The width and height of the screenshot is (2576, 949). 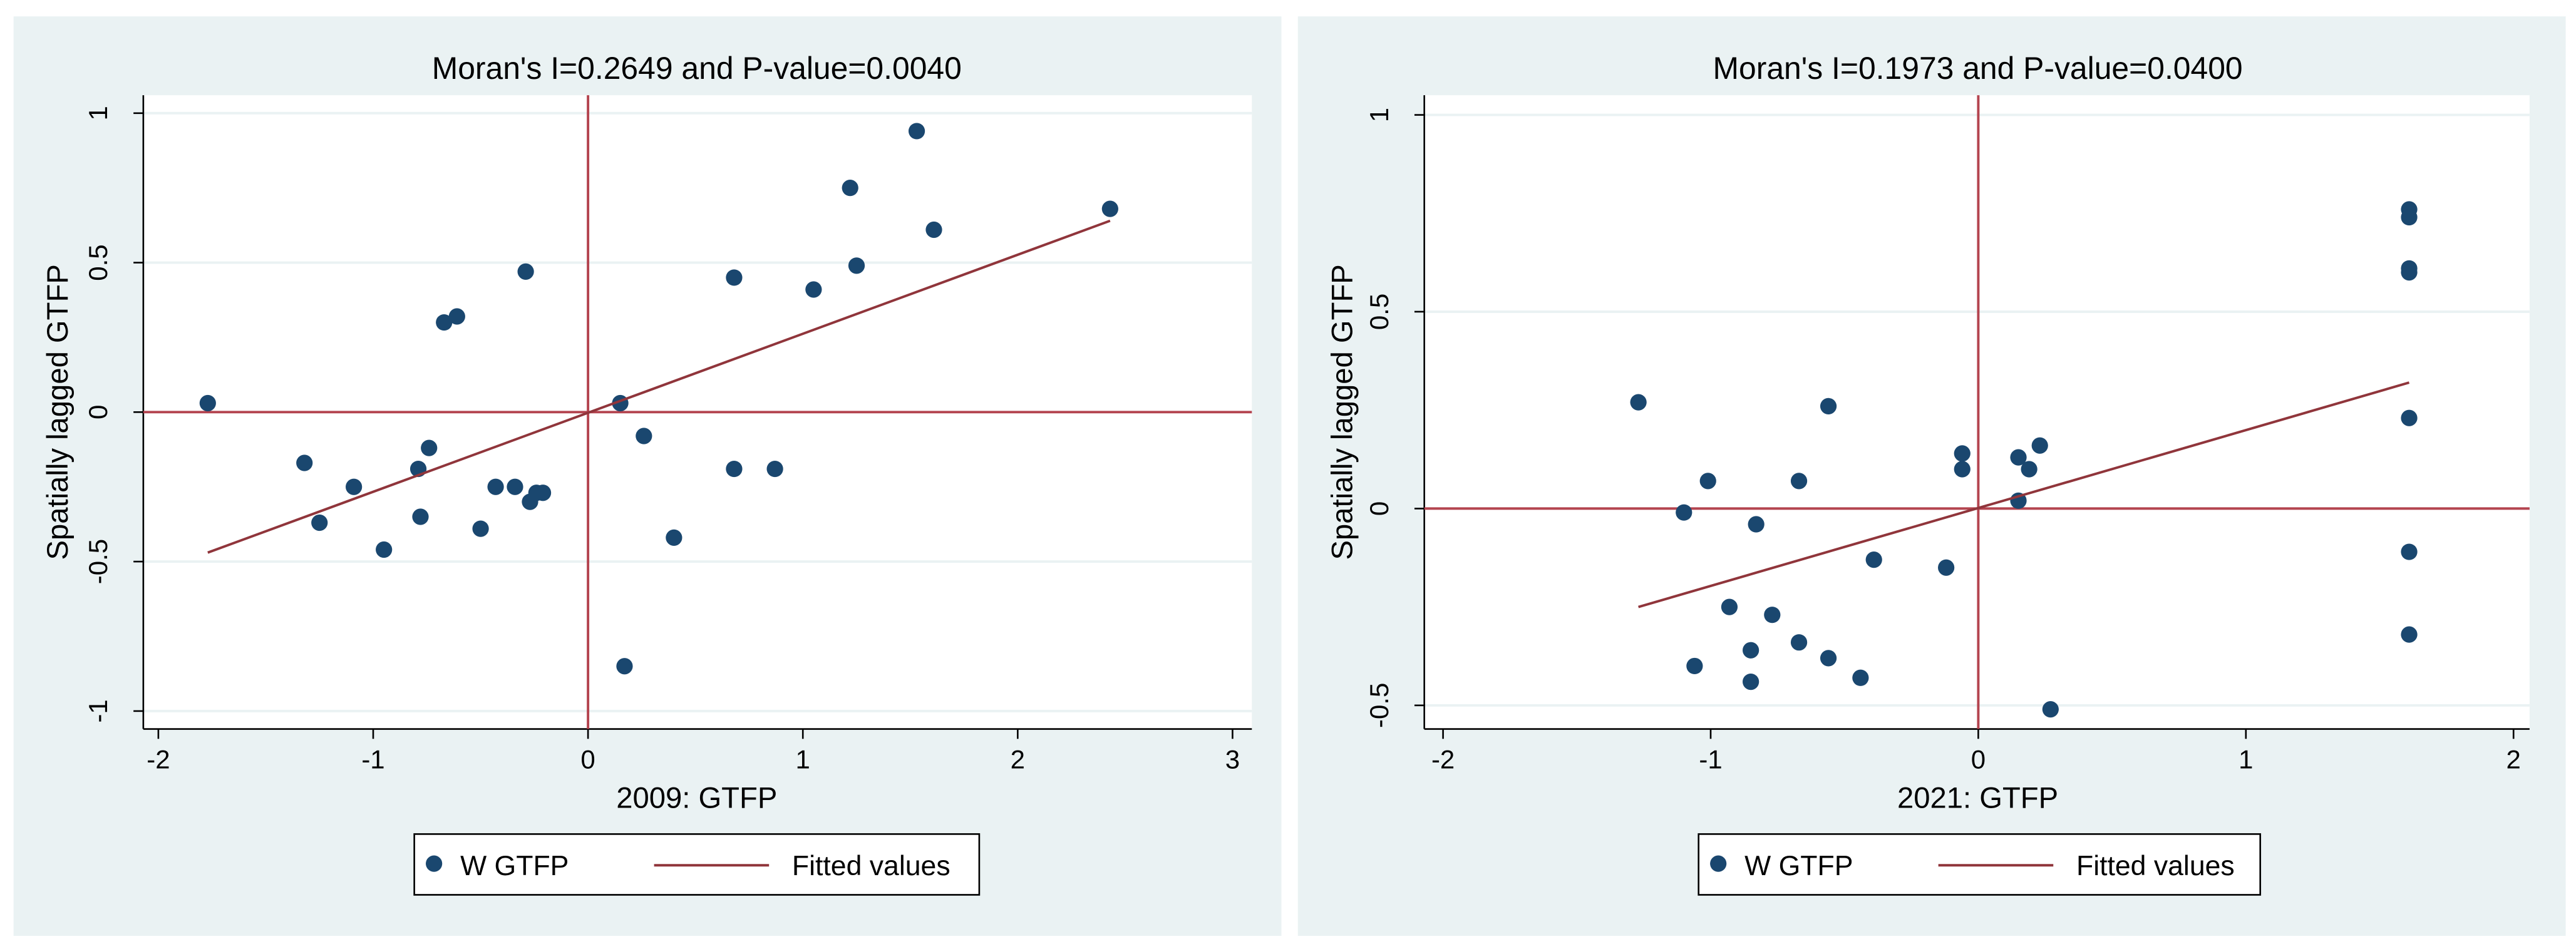 I want to click on y-tick-label: -1, so click(x=98, y=710).